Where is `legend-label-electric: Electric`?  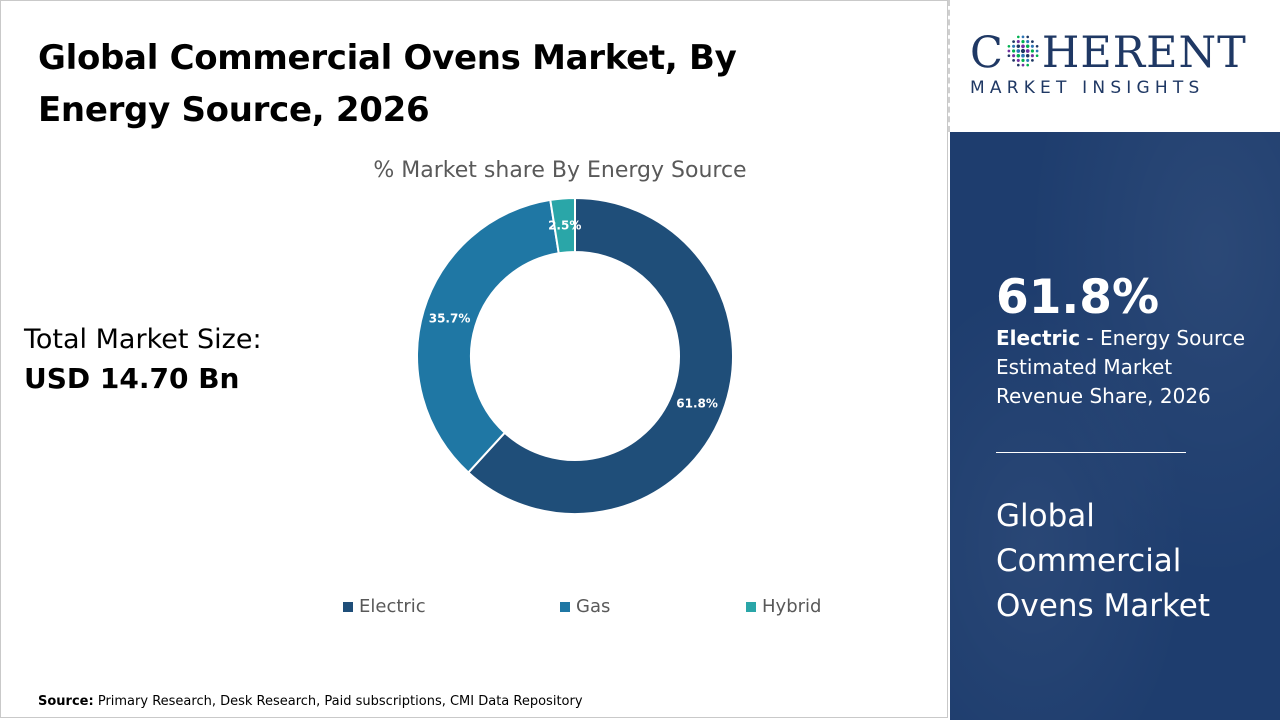 legend-label-electric: Electric is located at coordinates (392, 606).